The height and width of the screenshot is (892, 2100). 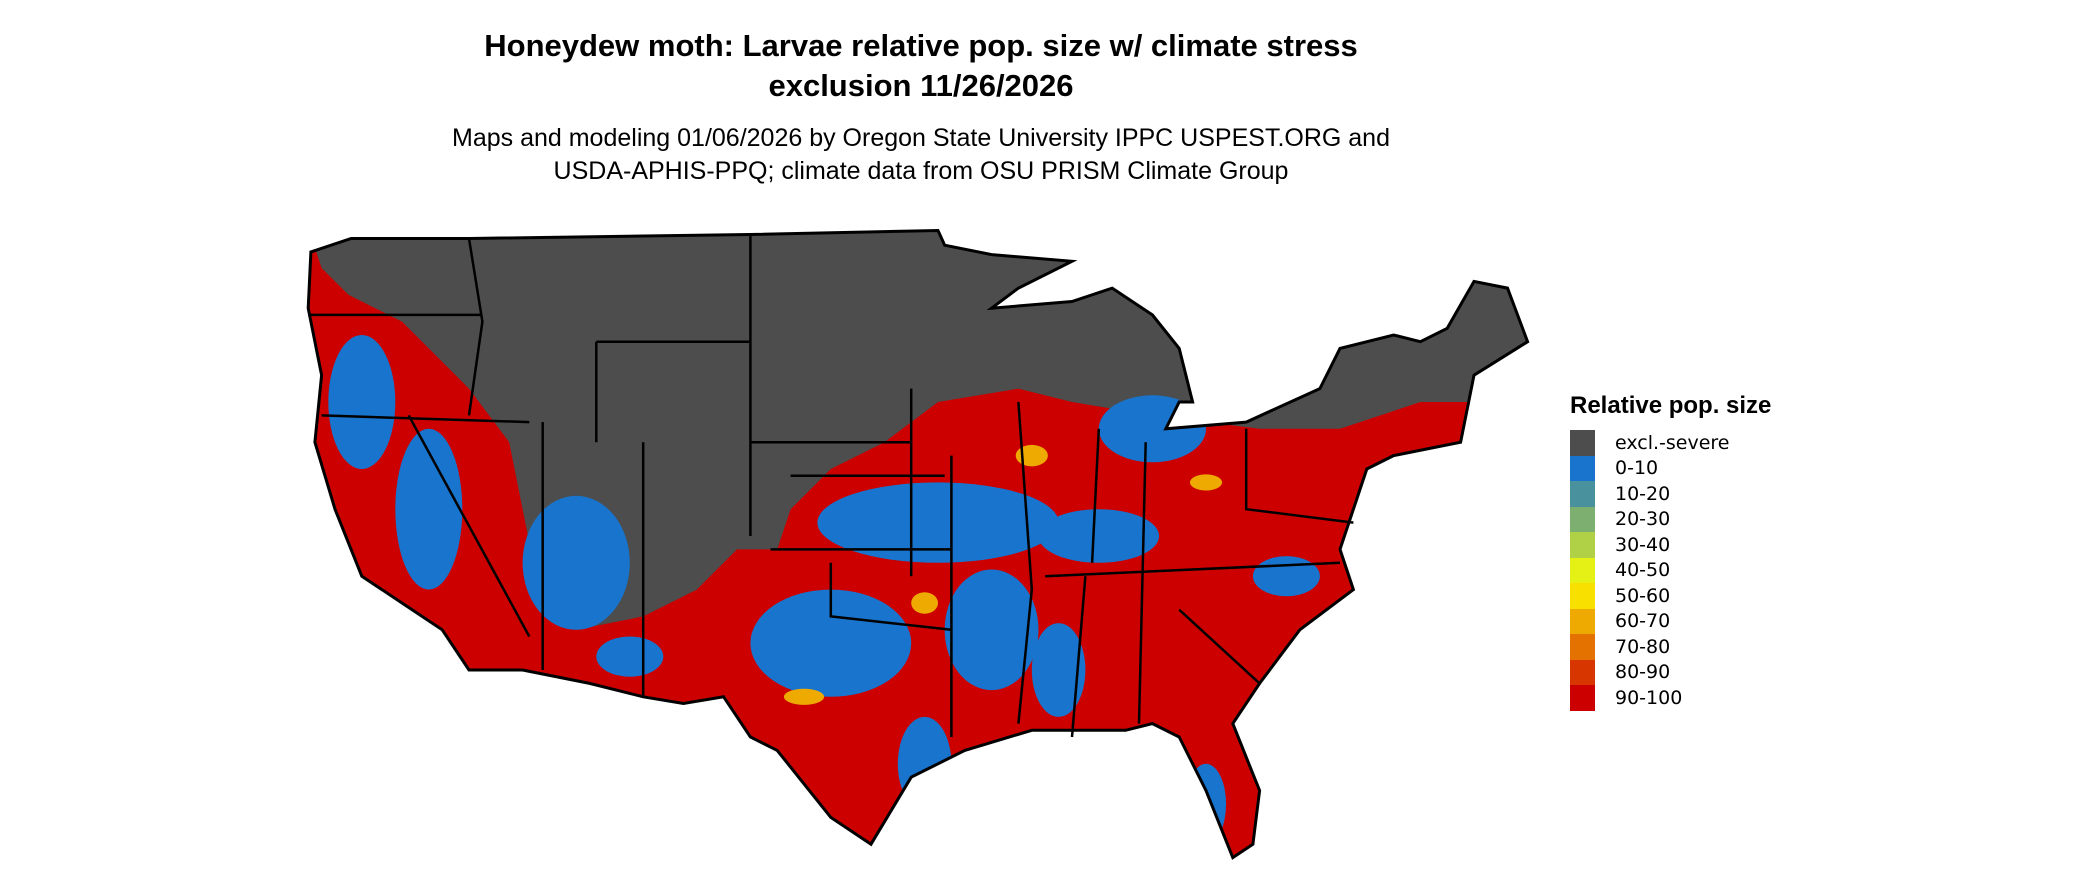 I want to click on legend-item: 40-50, so click(x=1670, y=570).